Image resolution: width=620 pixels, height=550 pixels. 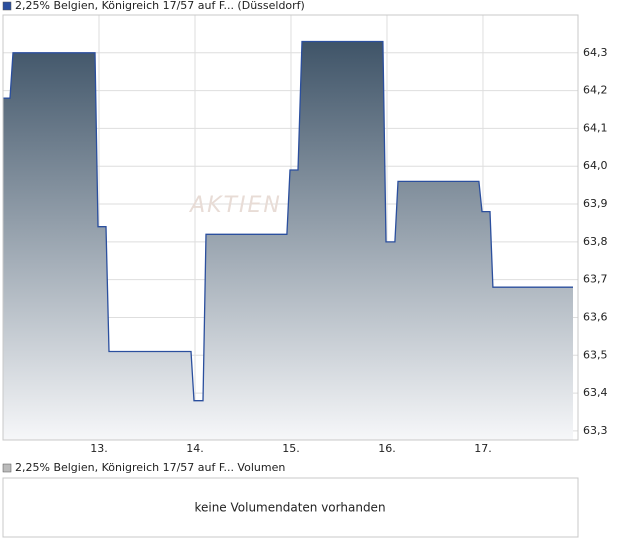 I want to click on y-tick-label: 64,3, so click(x=595, y=52).